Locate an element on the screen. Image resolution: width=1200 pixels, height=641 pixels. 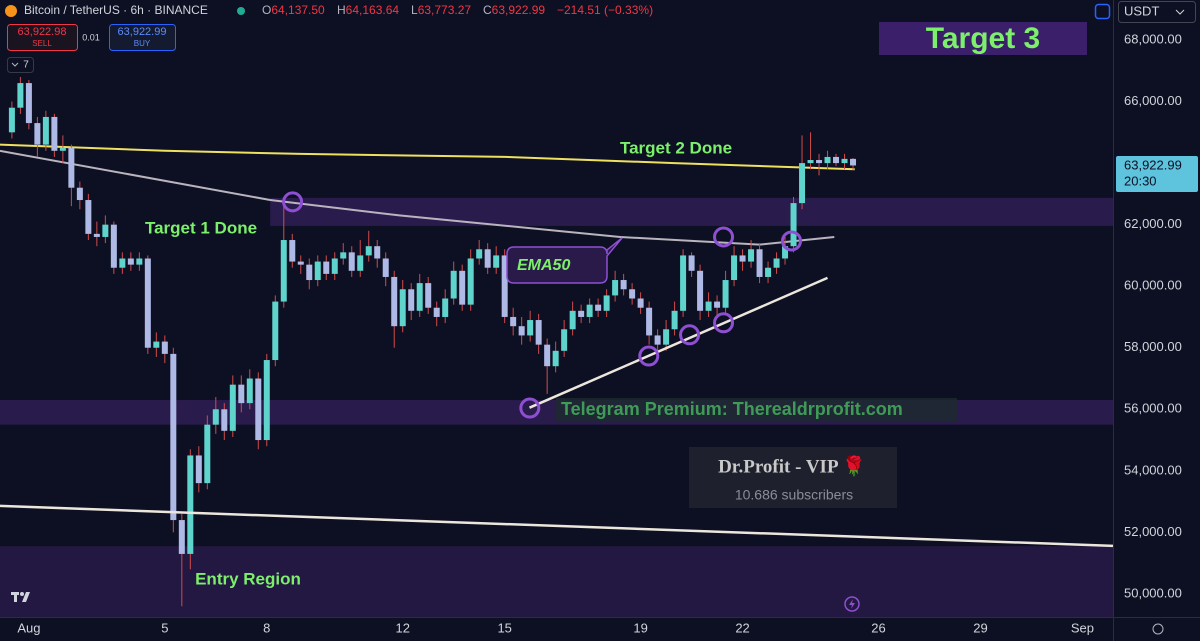
ohlc-key: L is located at coordinates (414, 10).